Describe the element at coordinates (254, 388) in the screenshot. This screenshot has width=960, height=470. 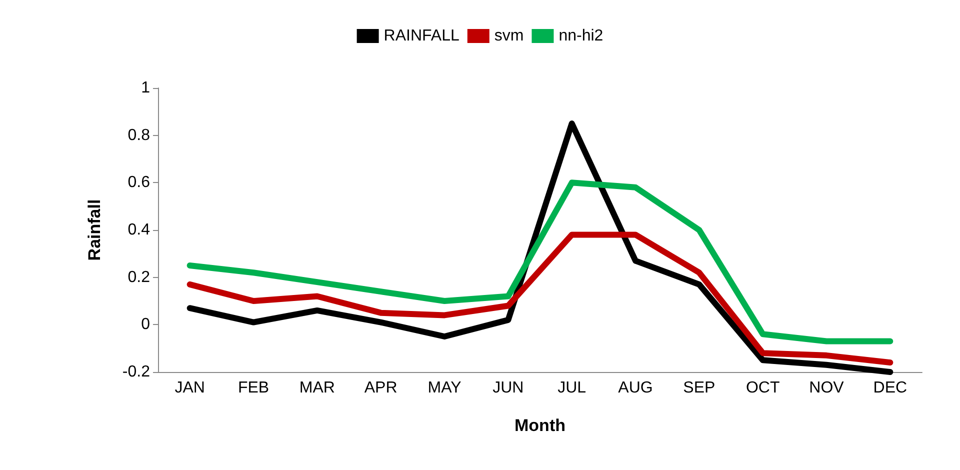
I see `x-tick-label: FEB` at that location.